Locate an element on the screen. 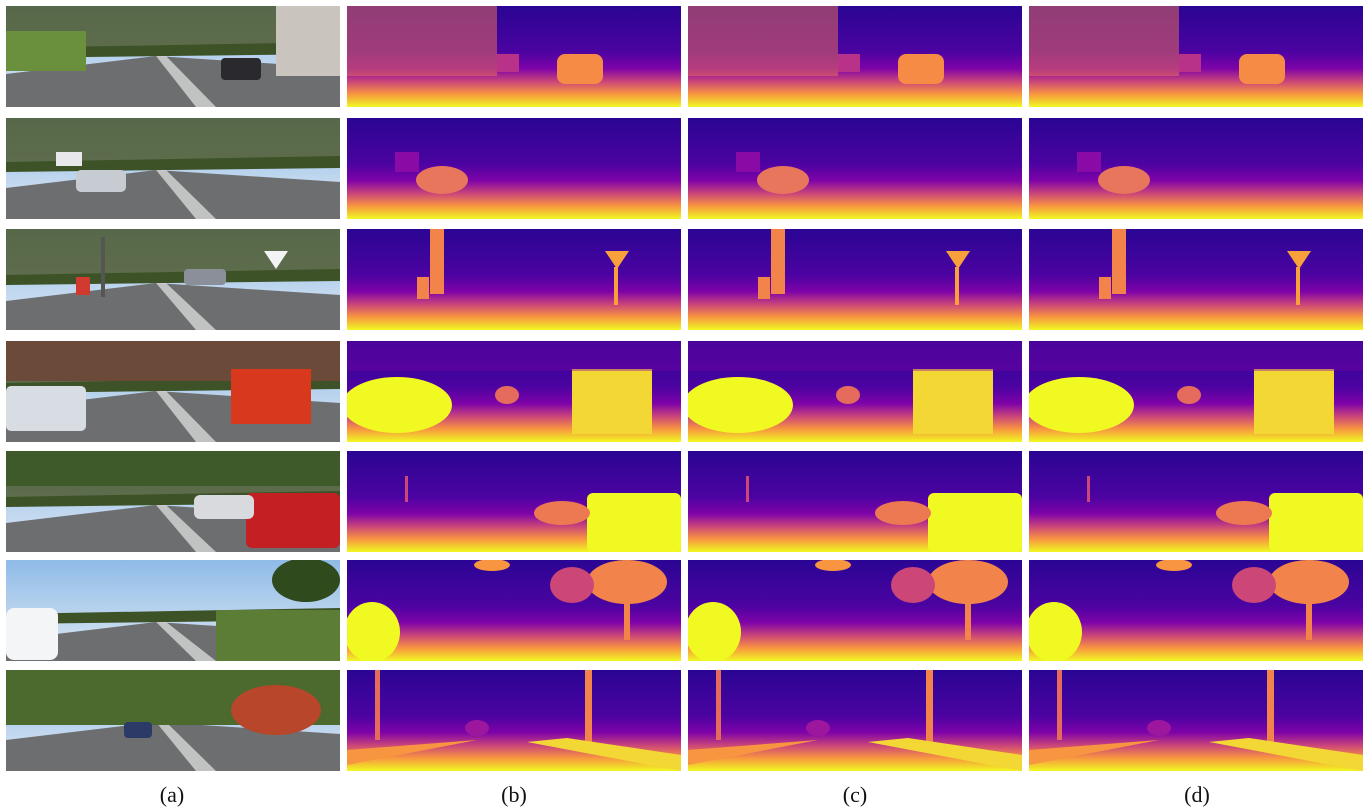  depth-map-r2-c3 is located at coordinates (855, 168).